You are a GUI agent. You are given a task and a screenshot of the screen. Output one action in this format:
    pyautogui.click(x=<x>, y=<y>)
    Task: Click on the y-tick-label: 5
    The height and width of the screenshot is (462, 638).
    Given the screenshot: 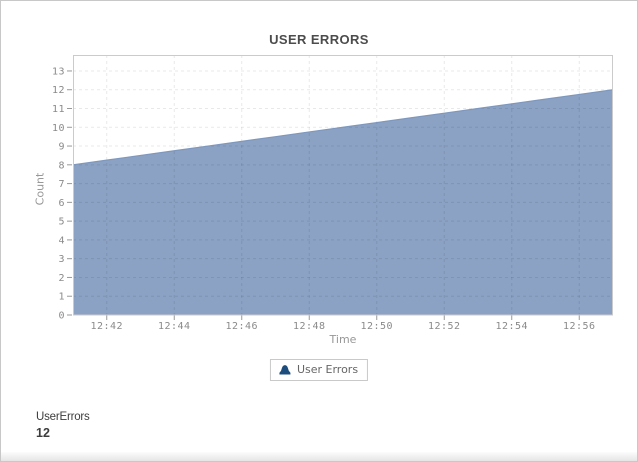 What is the action you would take?
    pyautogui.click(x=61, y=222)
    